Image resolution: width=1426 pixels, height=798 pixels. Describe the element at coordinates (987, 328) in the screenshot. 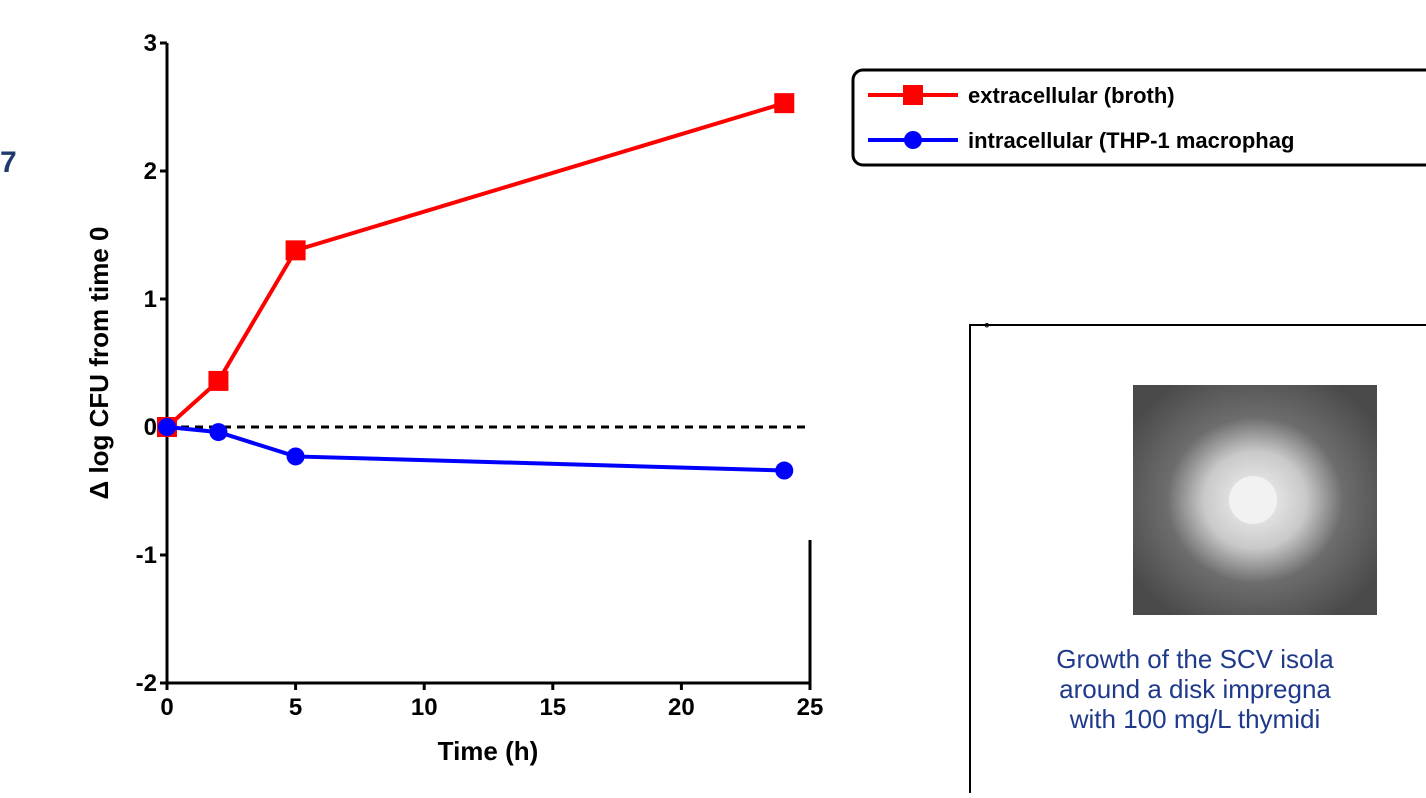

I see `degree-mark: °` at that location.